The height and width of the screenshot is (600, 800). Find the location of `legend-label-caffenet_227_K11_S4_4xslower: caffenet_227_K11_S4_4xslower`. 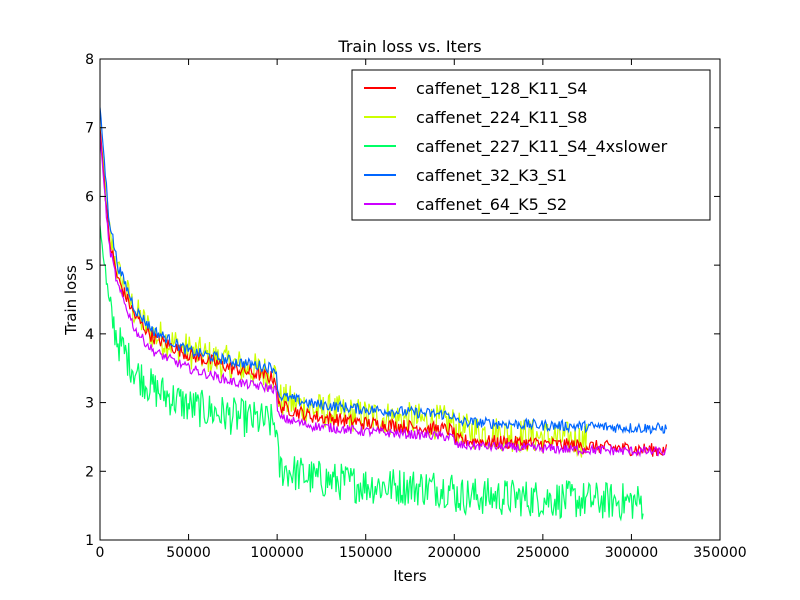

legend-label-caffenet_227_K11_S4_4xslower: caffenet_227_K11_S4_4xslower is located at coordinates (542, 147).